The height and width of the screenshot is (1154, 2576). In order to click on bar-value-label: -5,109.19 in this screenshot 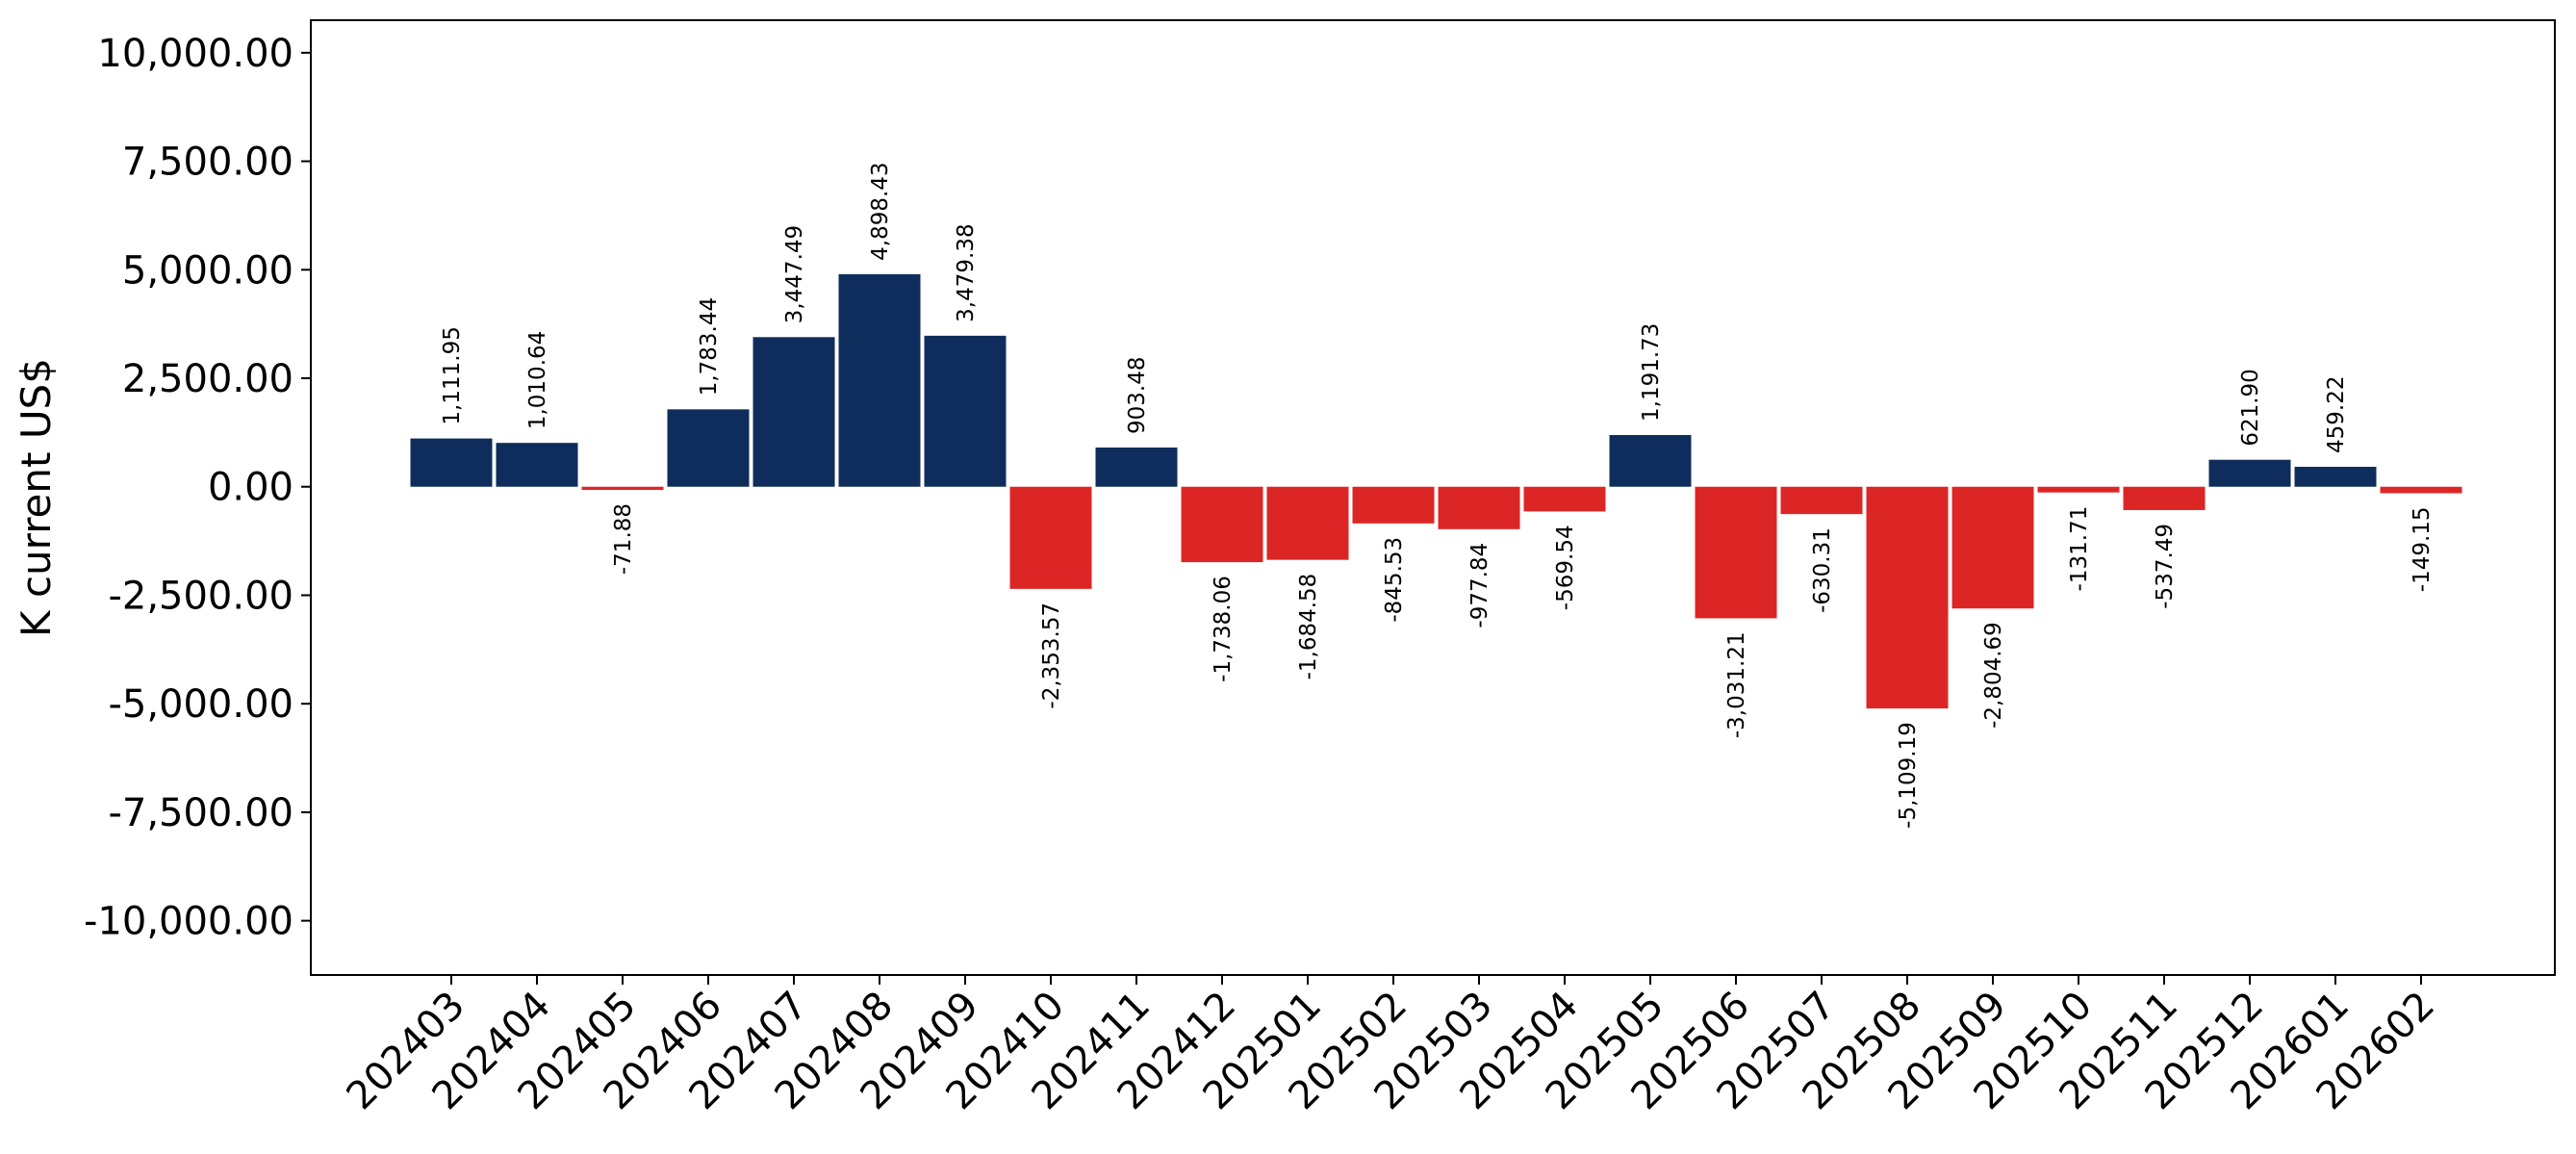, I will do `click(1908, 775)`.